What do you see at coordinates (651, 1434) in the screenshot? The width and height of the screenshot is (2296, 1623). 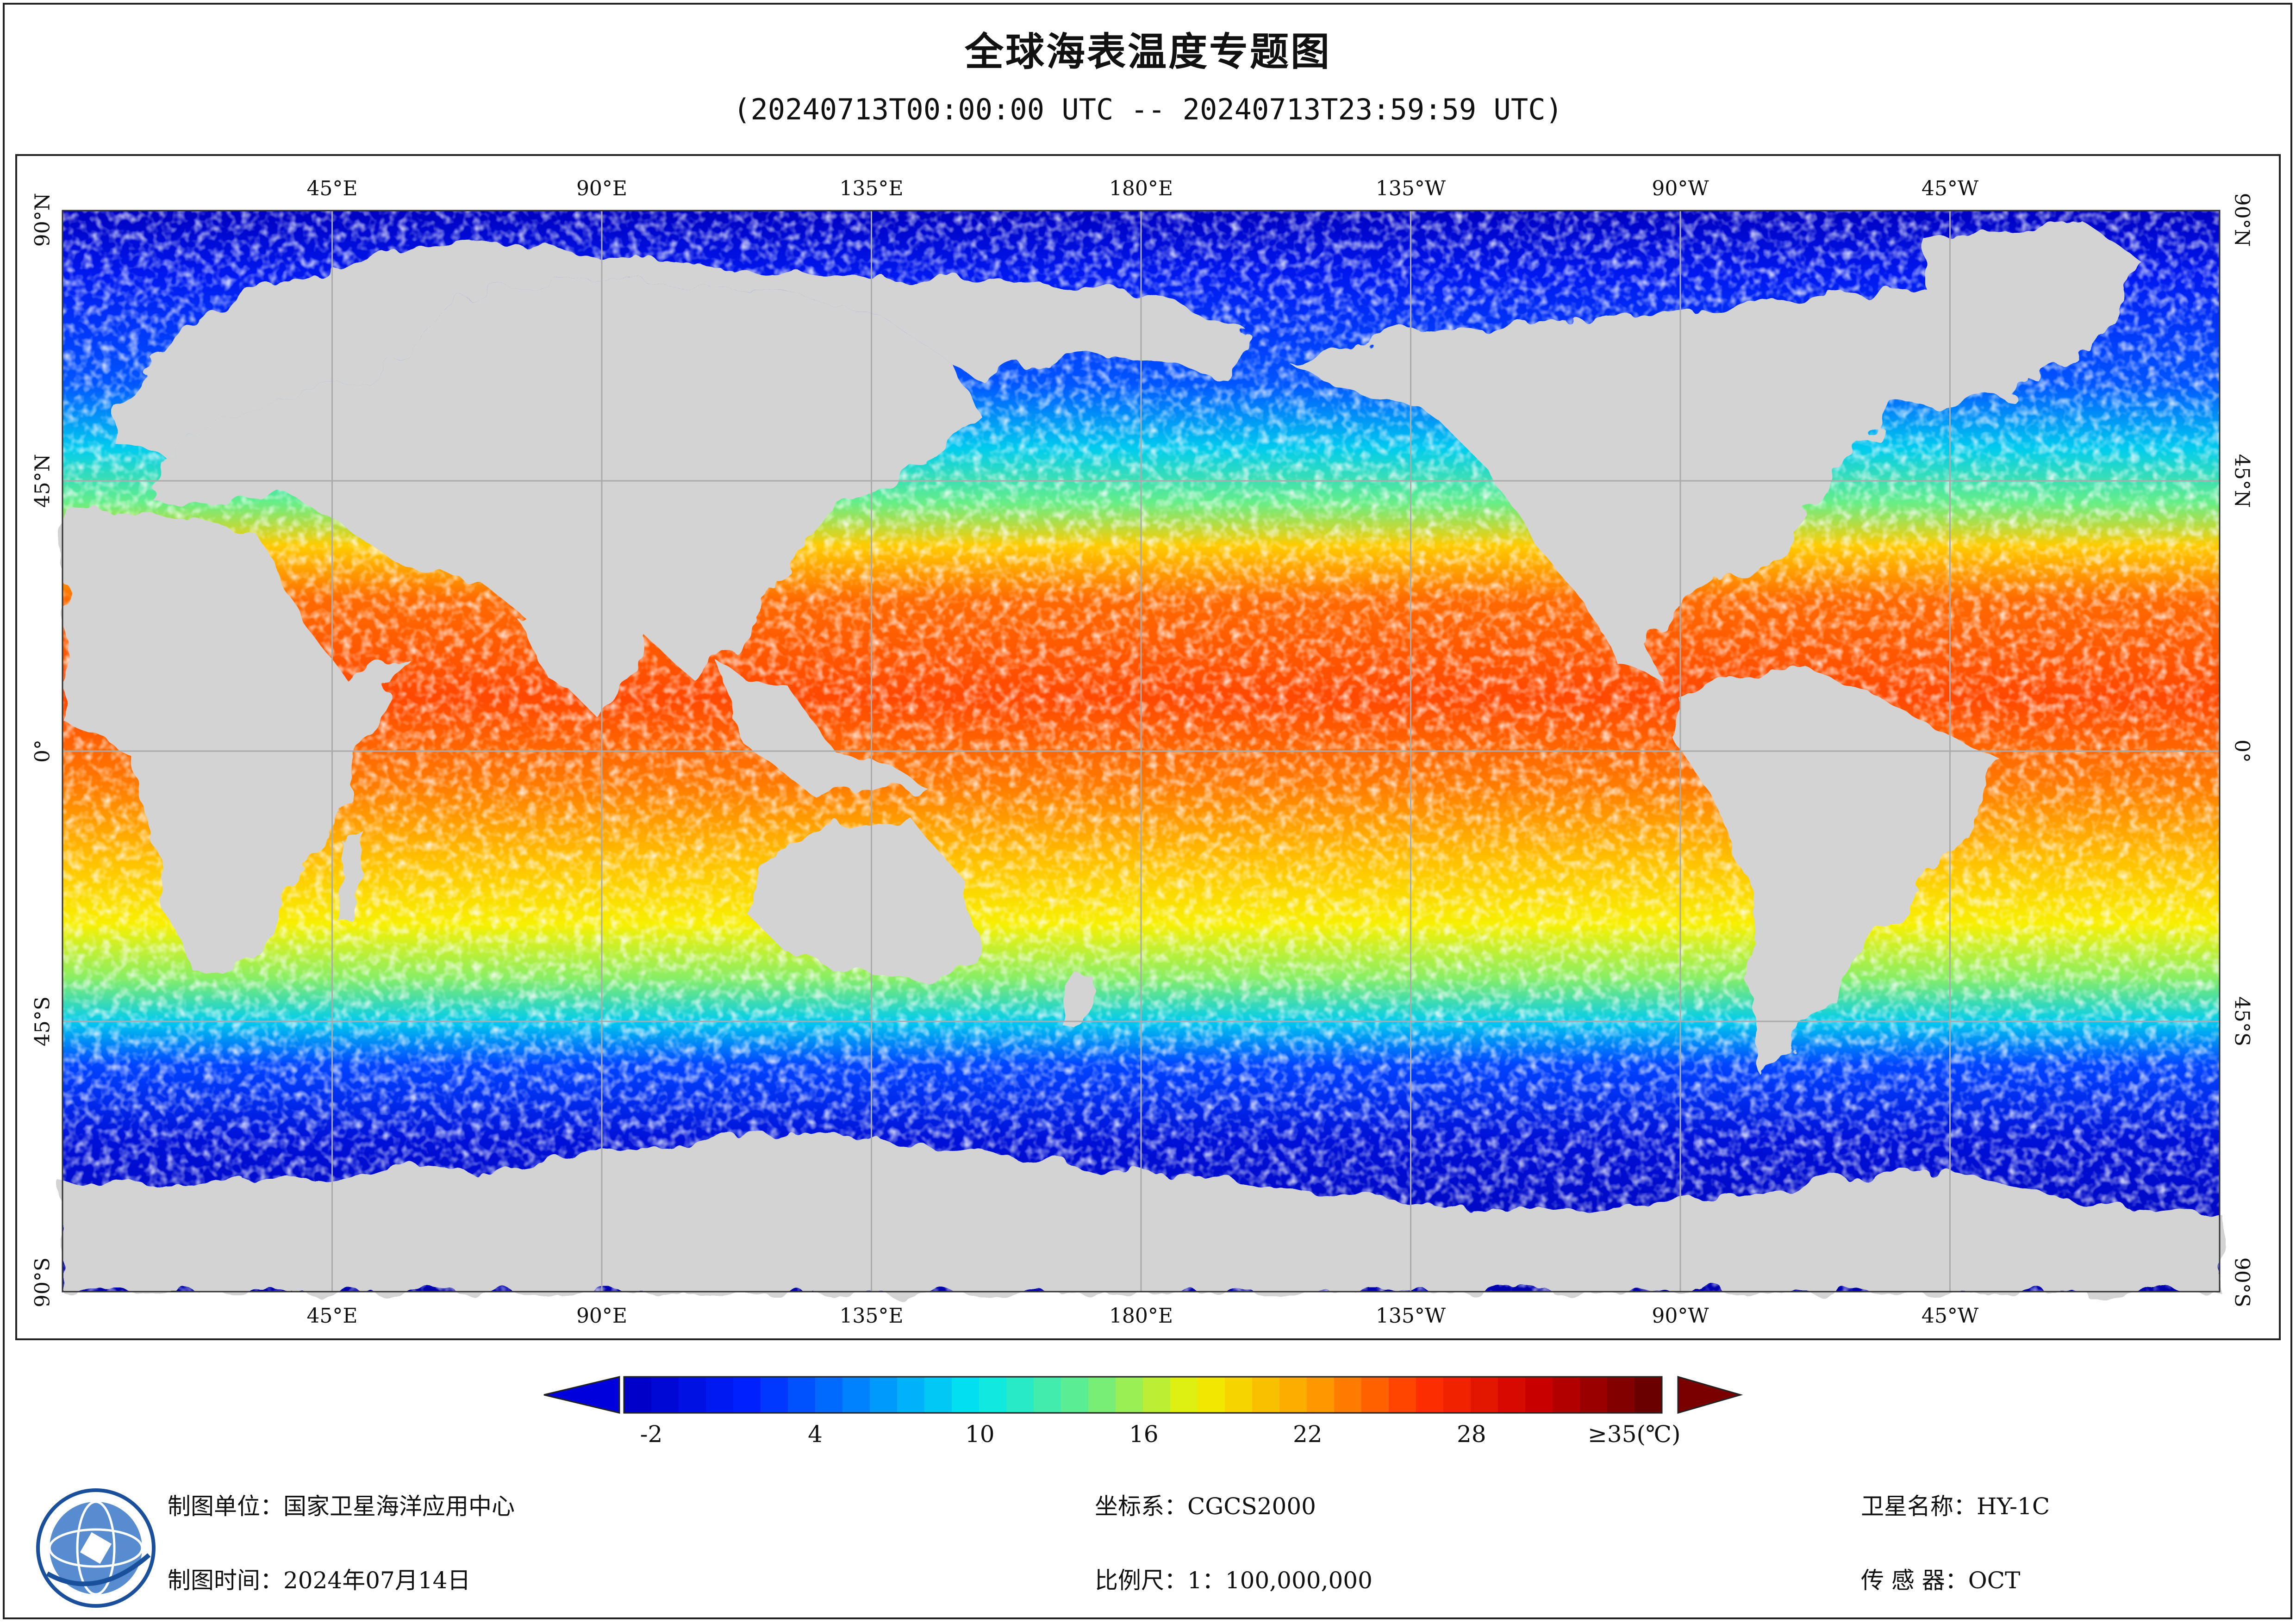 I see `colorbar-tick-label: -2` at bounding box center [651, 1434].